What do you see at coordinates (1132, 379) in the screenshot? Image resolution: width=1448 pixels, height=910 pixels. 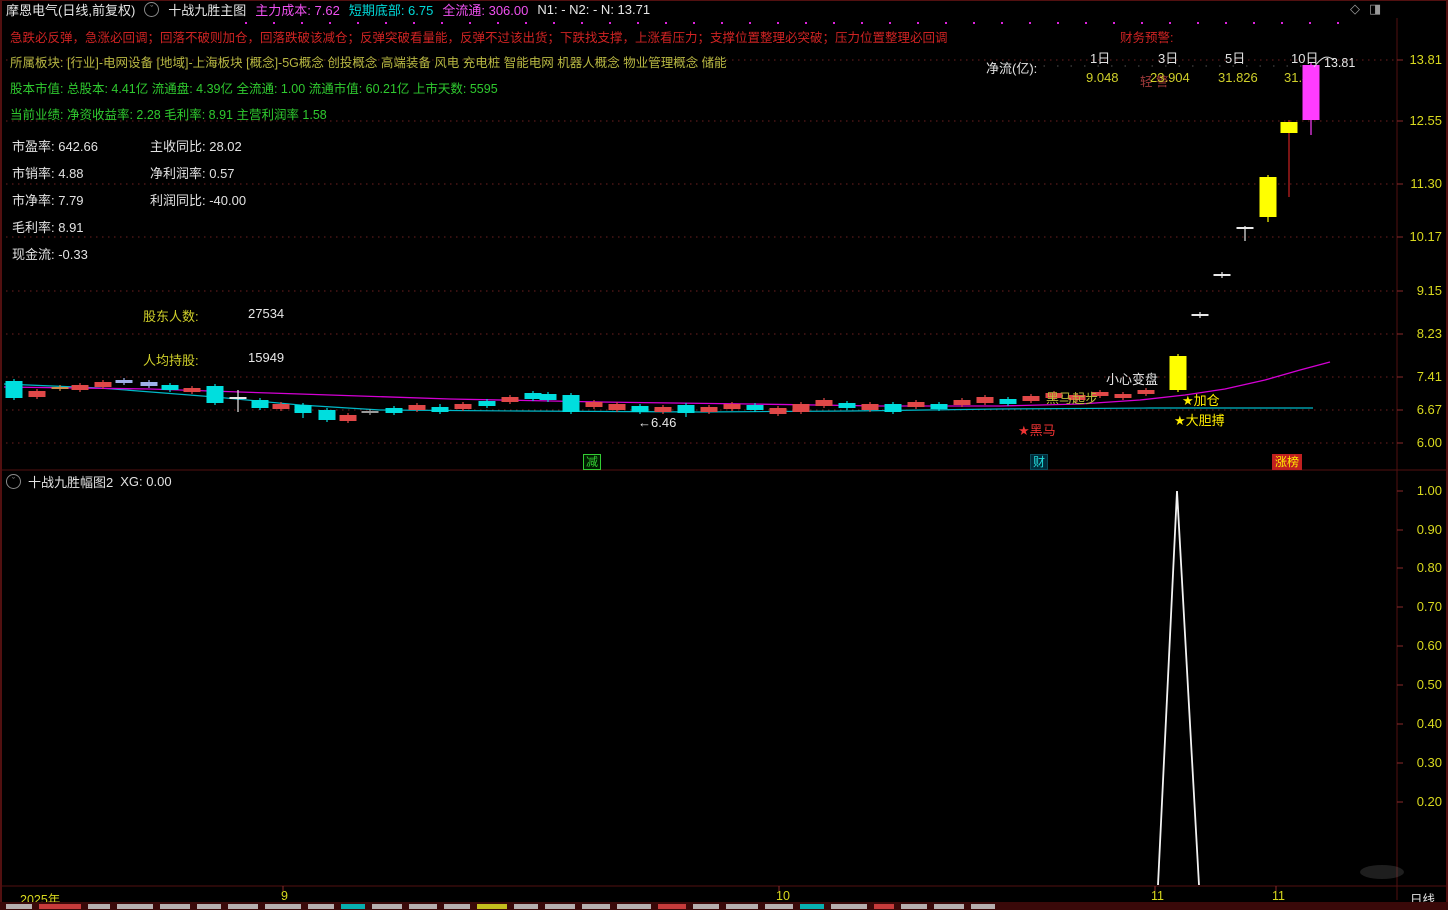 I see `chart-annotation: 小心变盘` at bounding box center [1132, 379].